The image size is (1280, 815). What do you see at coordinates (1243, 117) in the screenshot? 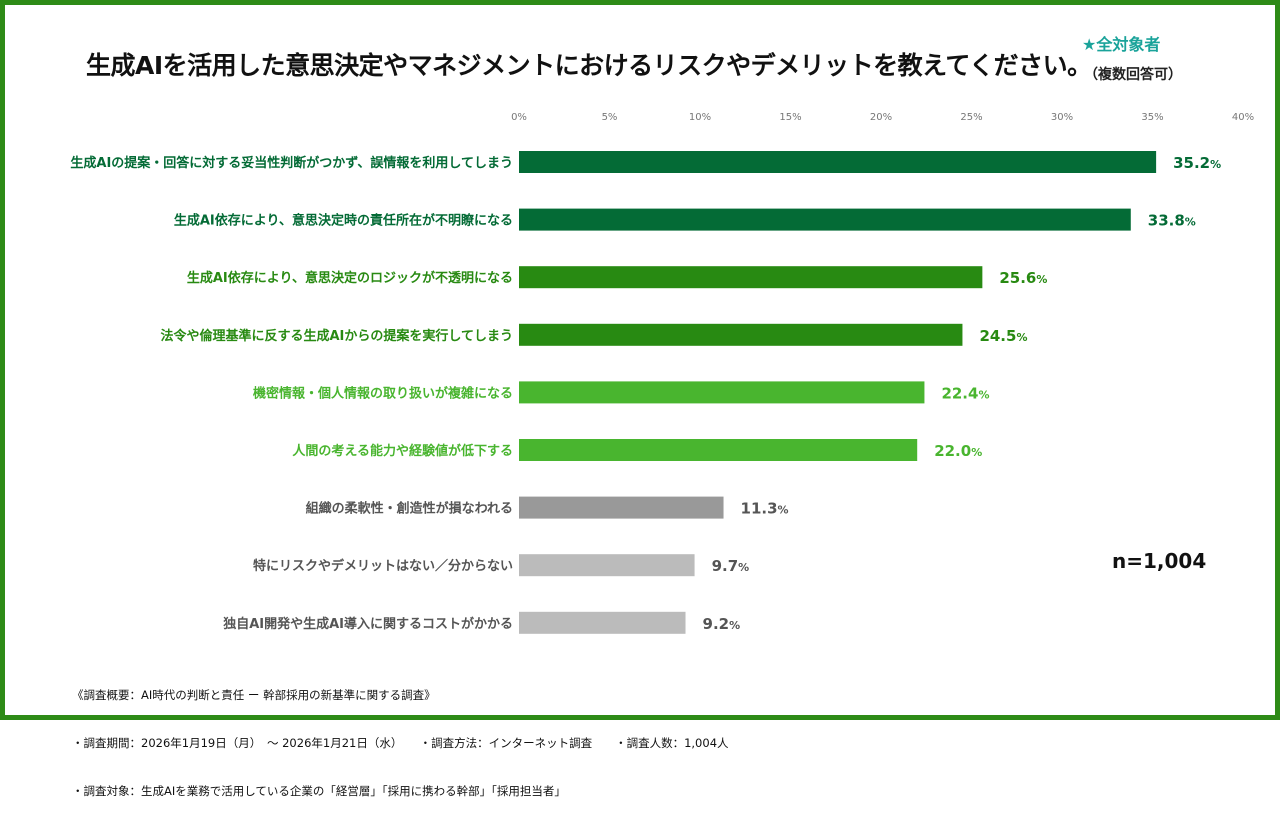
I see `x-tick-label: 40%` at bounding box center [1243, 117].